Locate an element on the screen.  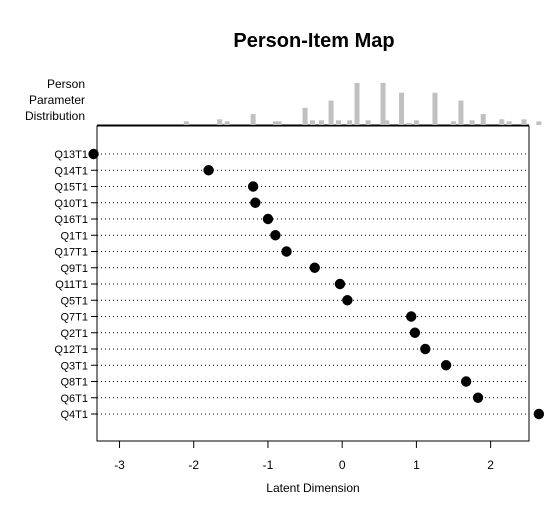
item-label: Q9T1 is located at coordinates (74, 269).